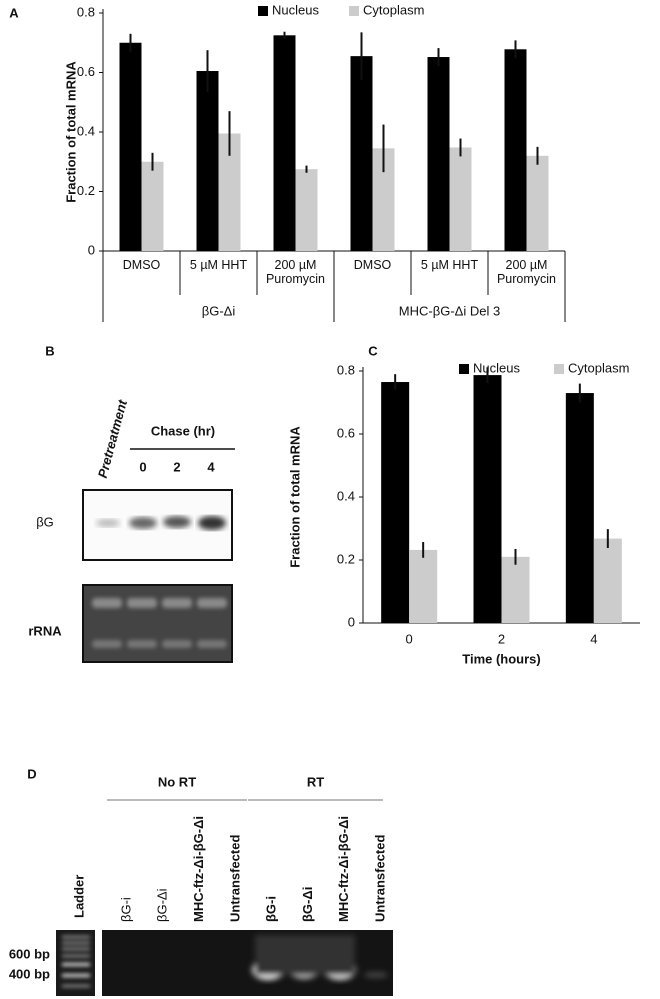 This screenshot has width=660, height=999. I want to click on chase-time: 0, so click(142, 466).